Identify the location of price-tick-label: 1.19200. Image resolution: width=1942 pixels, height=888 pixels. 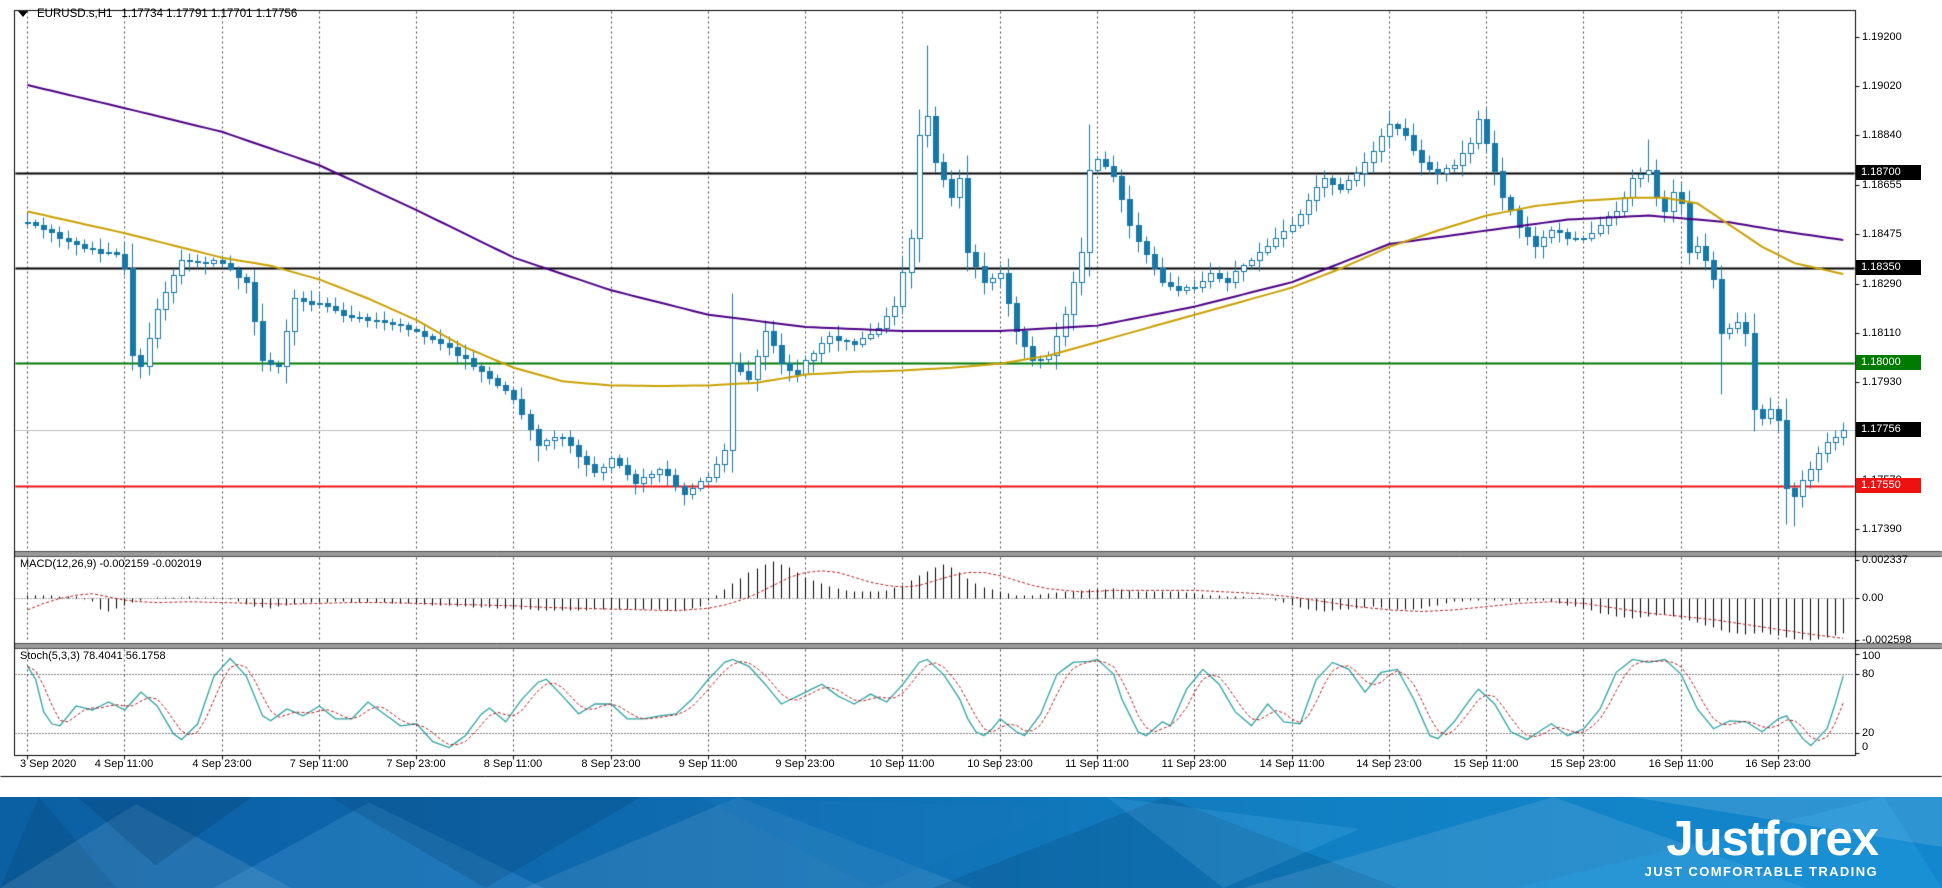
(1882, 37).